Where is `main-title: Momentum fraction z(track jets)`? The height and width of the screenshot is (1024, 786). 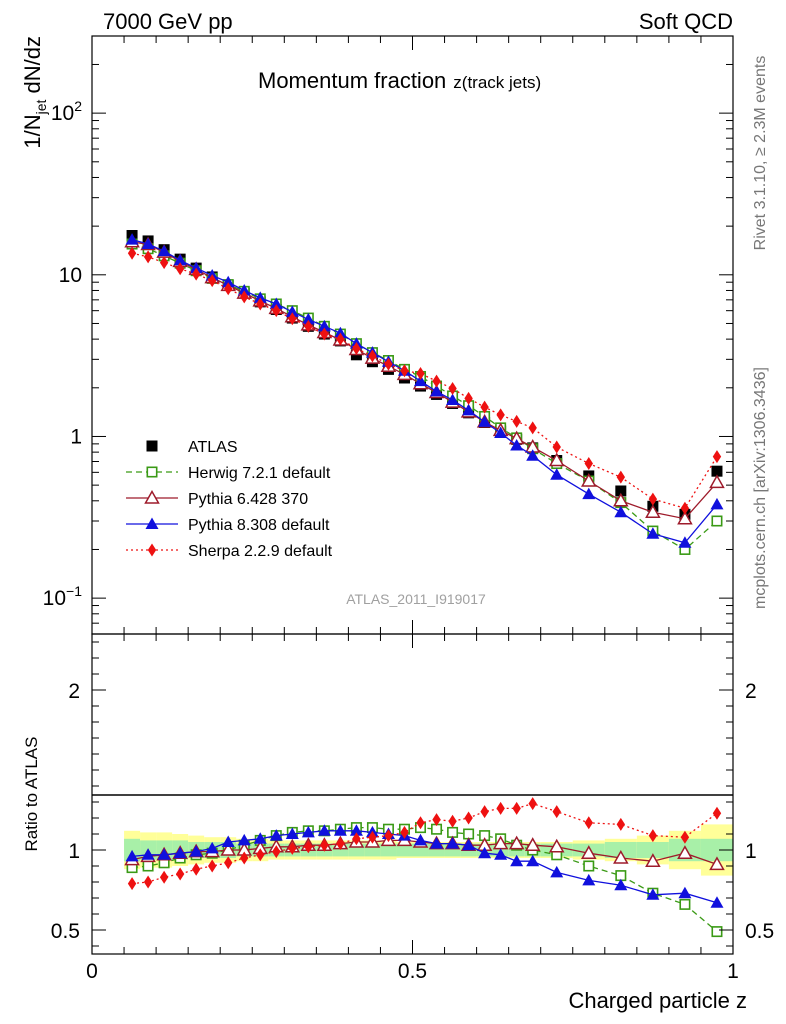 main-title: Momentum fraction z(track jets) is located at coordinates (399, 80).